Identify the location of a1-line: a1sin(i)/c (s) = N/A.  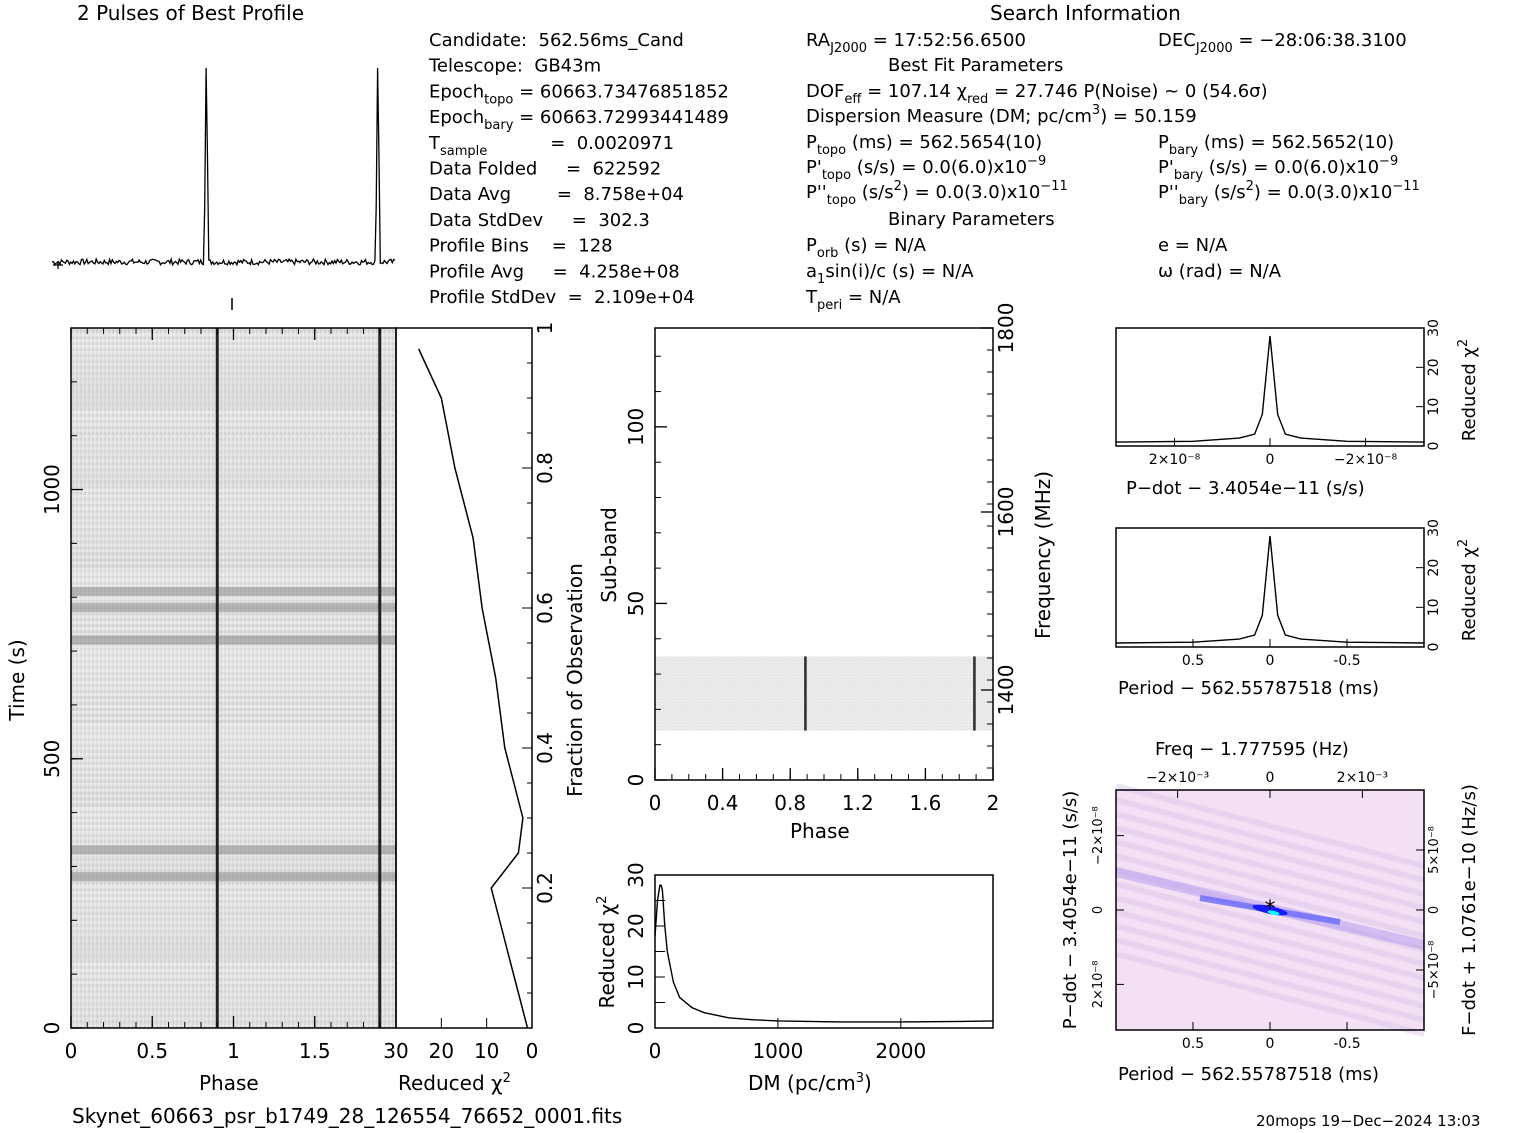
(890, 274).